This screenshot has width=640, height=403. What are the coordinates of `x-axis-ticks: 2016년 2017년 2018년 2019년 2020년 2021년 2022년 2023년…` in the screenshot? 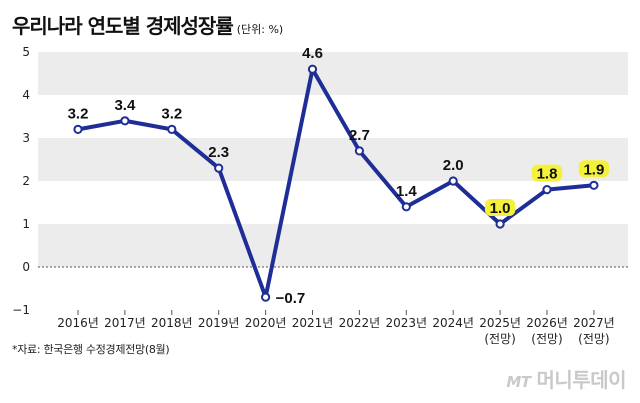 It's located at (336, 328).